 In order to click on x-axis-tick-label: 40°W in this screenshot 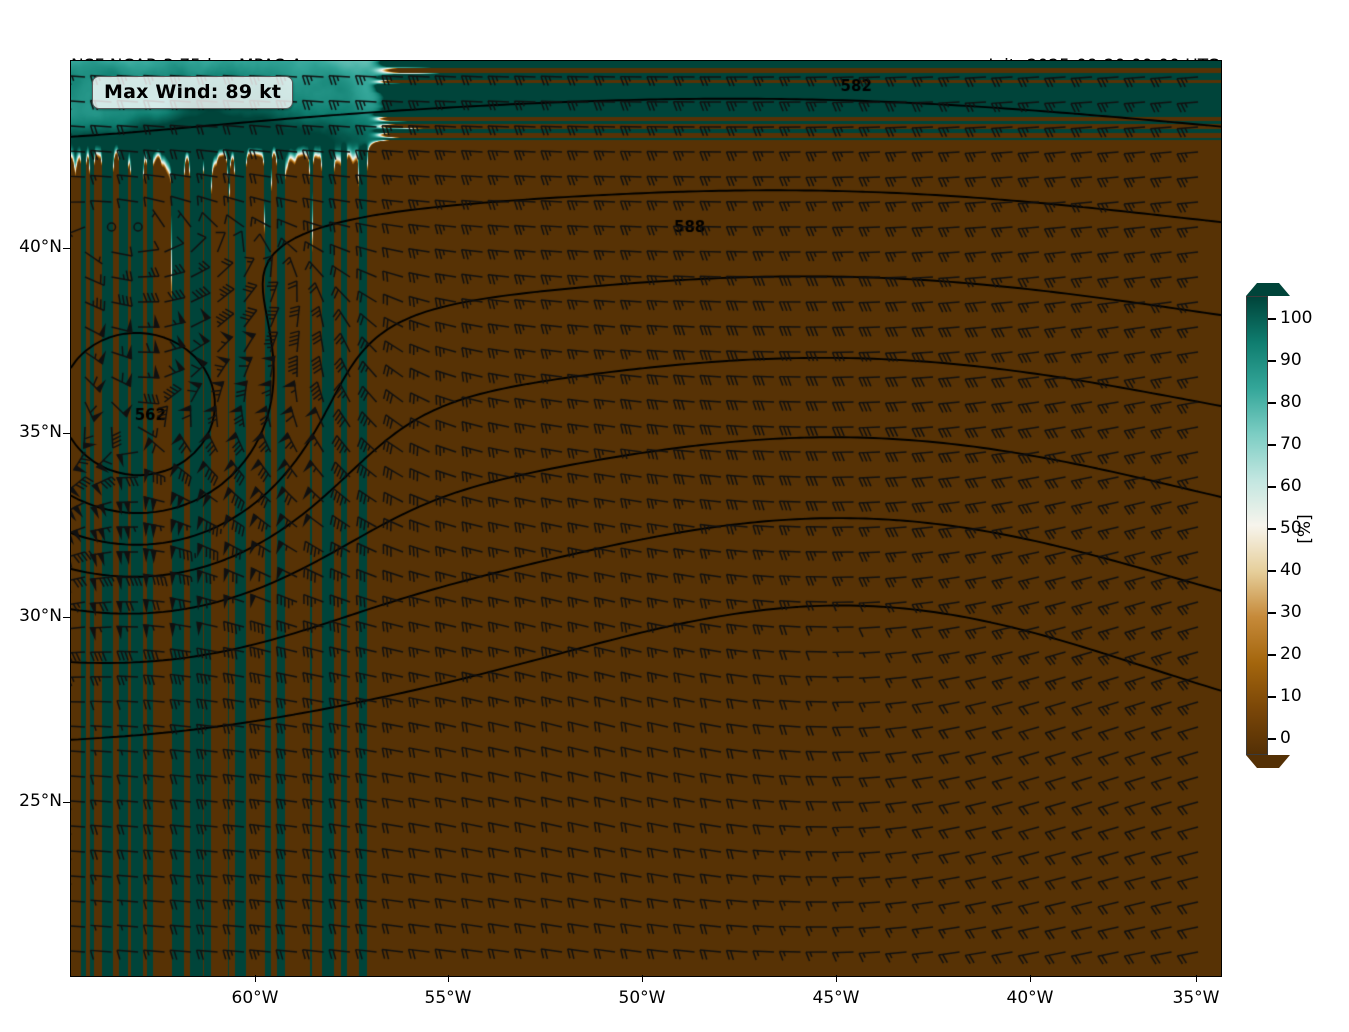, I will do `click(1030, 998)`.